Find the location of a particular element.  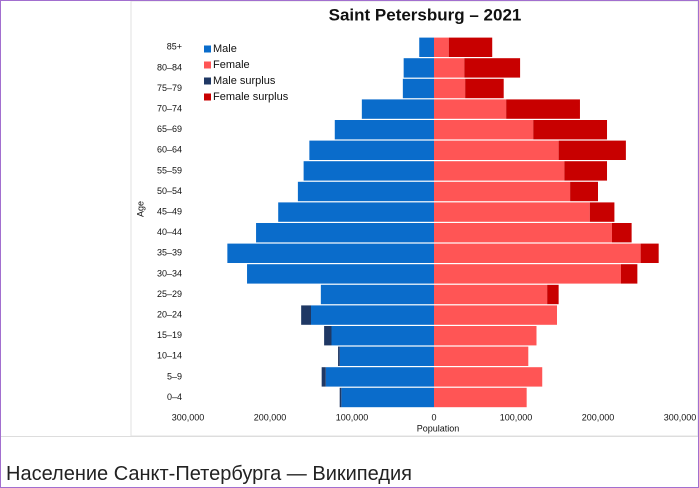

x-axis-label: Population is located at coordinates (438, 428).